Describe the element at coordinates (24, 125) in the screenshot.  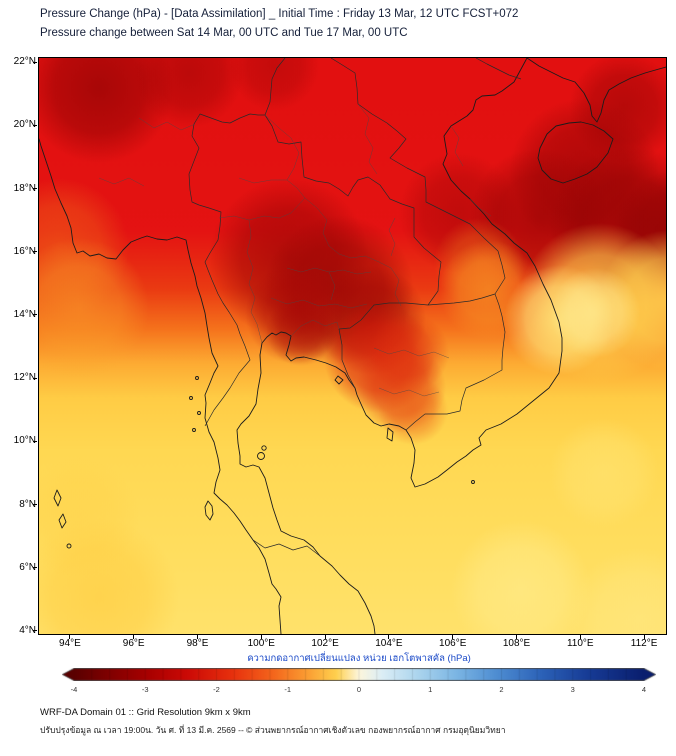
I see `lat-tick-label: 20°N` at that location.